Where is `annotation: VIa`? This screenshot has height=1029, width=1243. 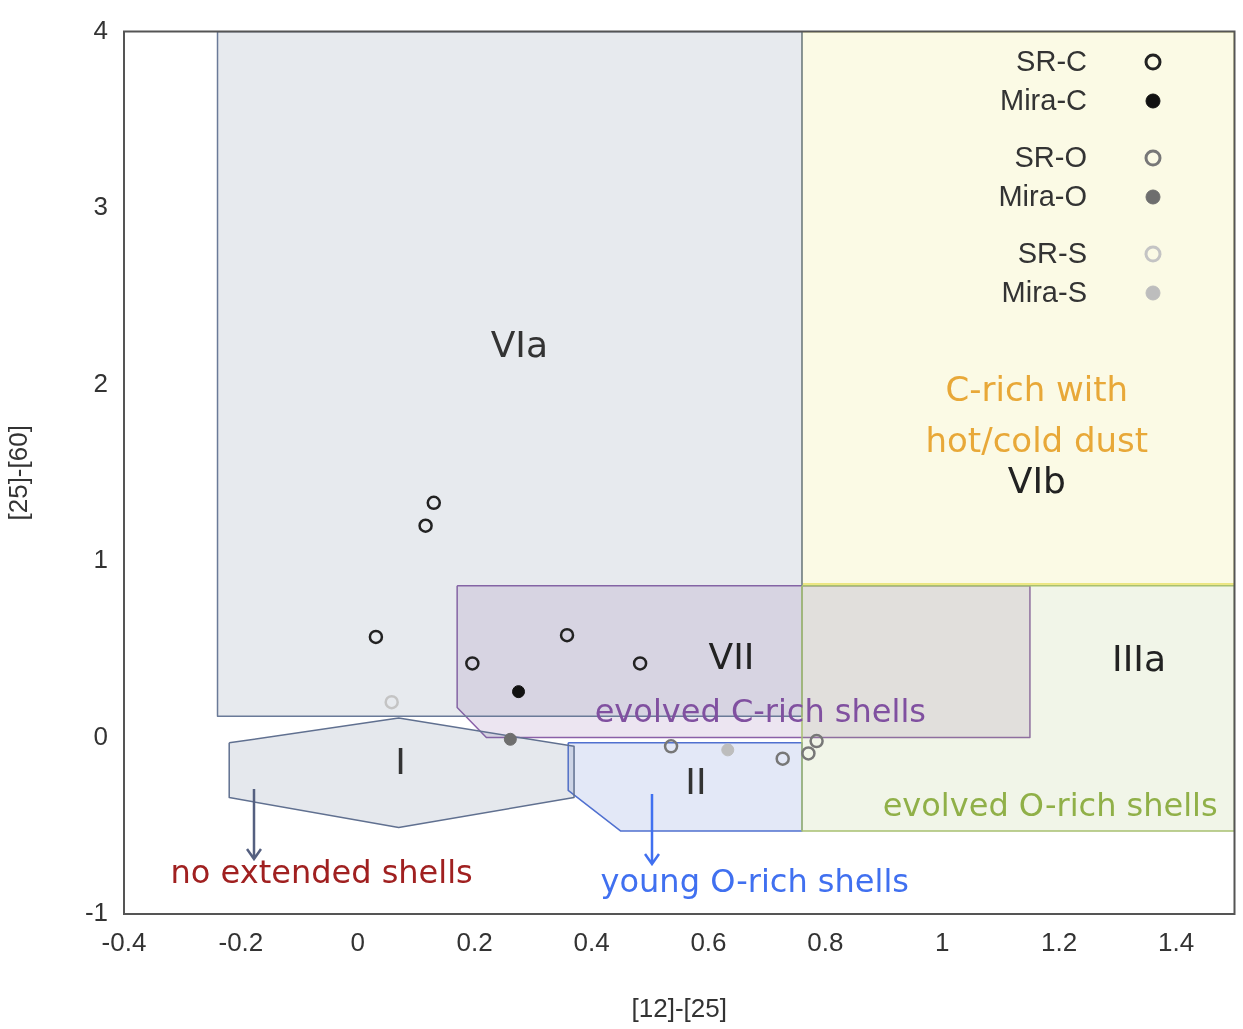
annotation: VIa is located at coordinates (519, 344).